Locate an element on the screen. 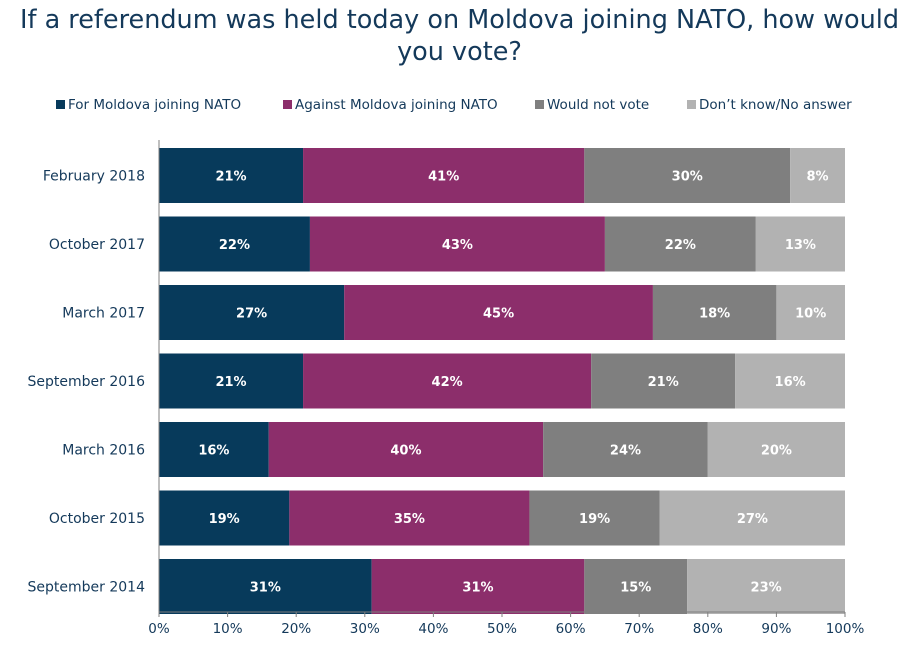 The height and width of the screenshot is (667, 919). data-label: 18% is located at coordinates (714, 314).